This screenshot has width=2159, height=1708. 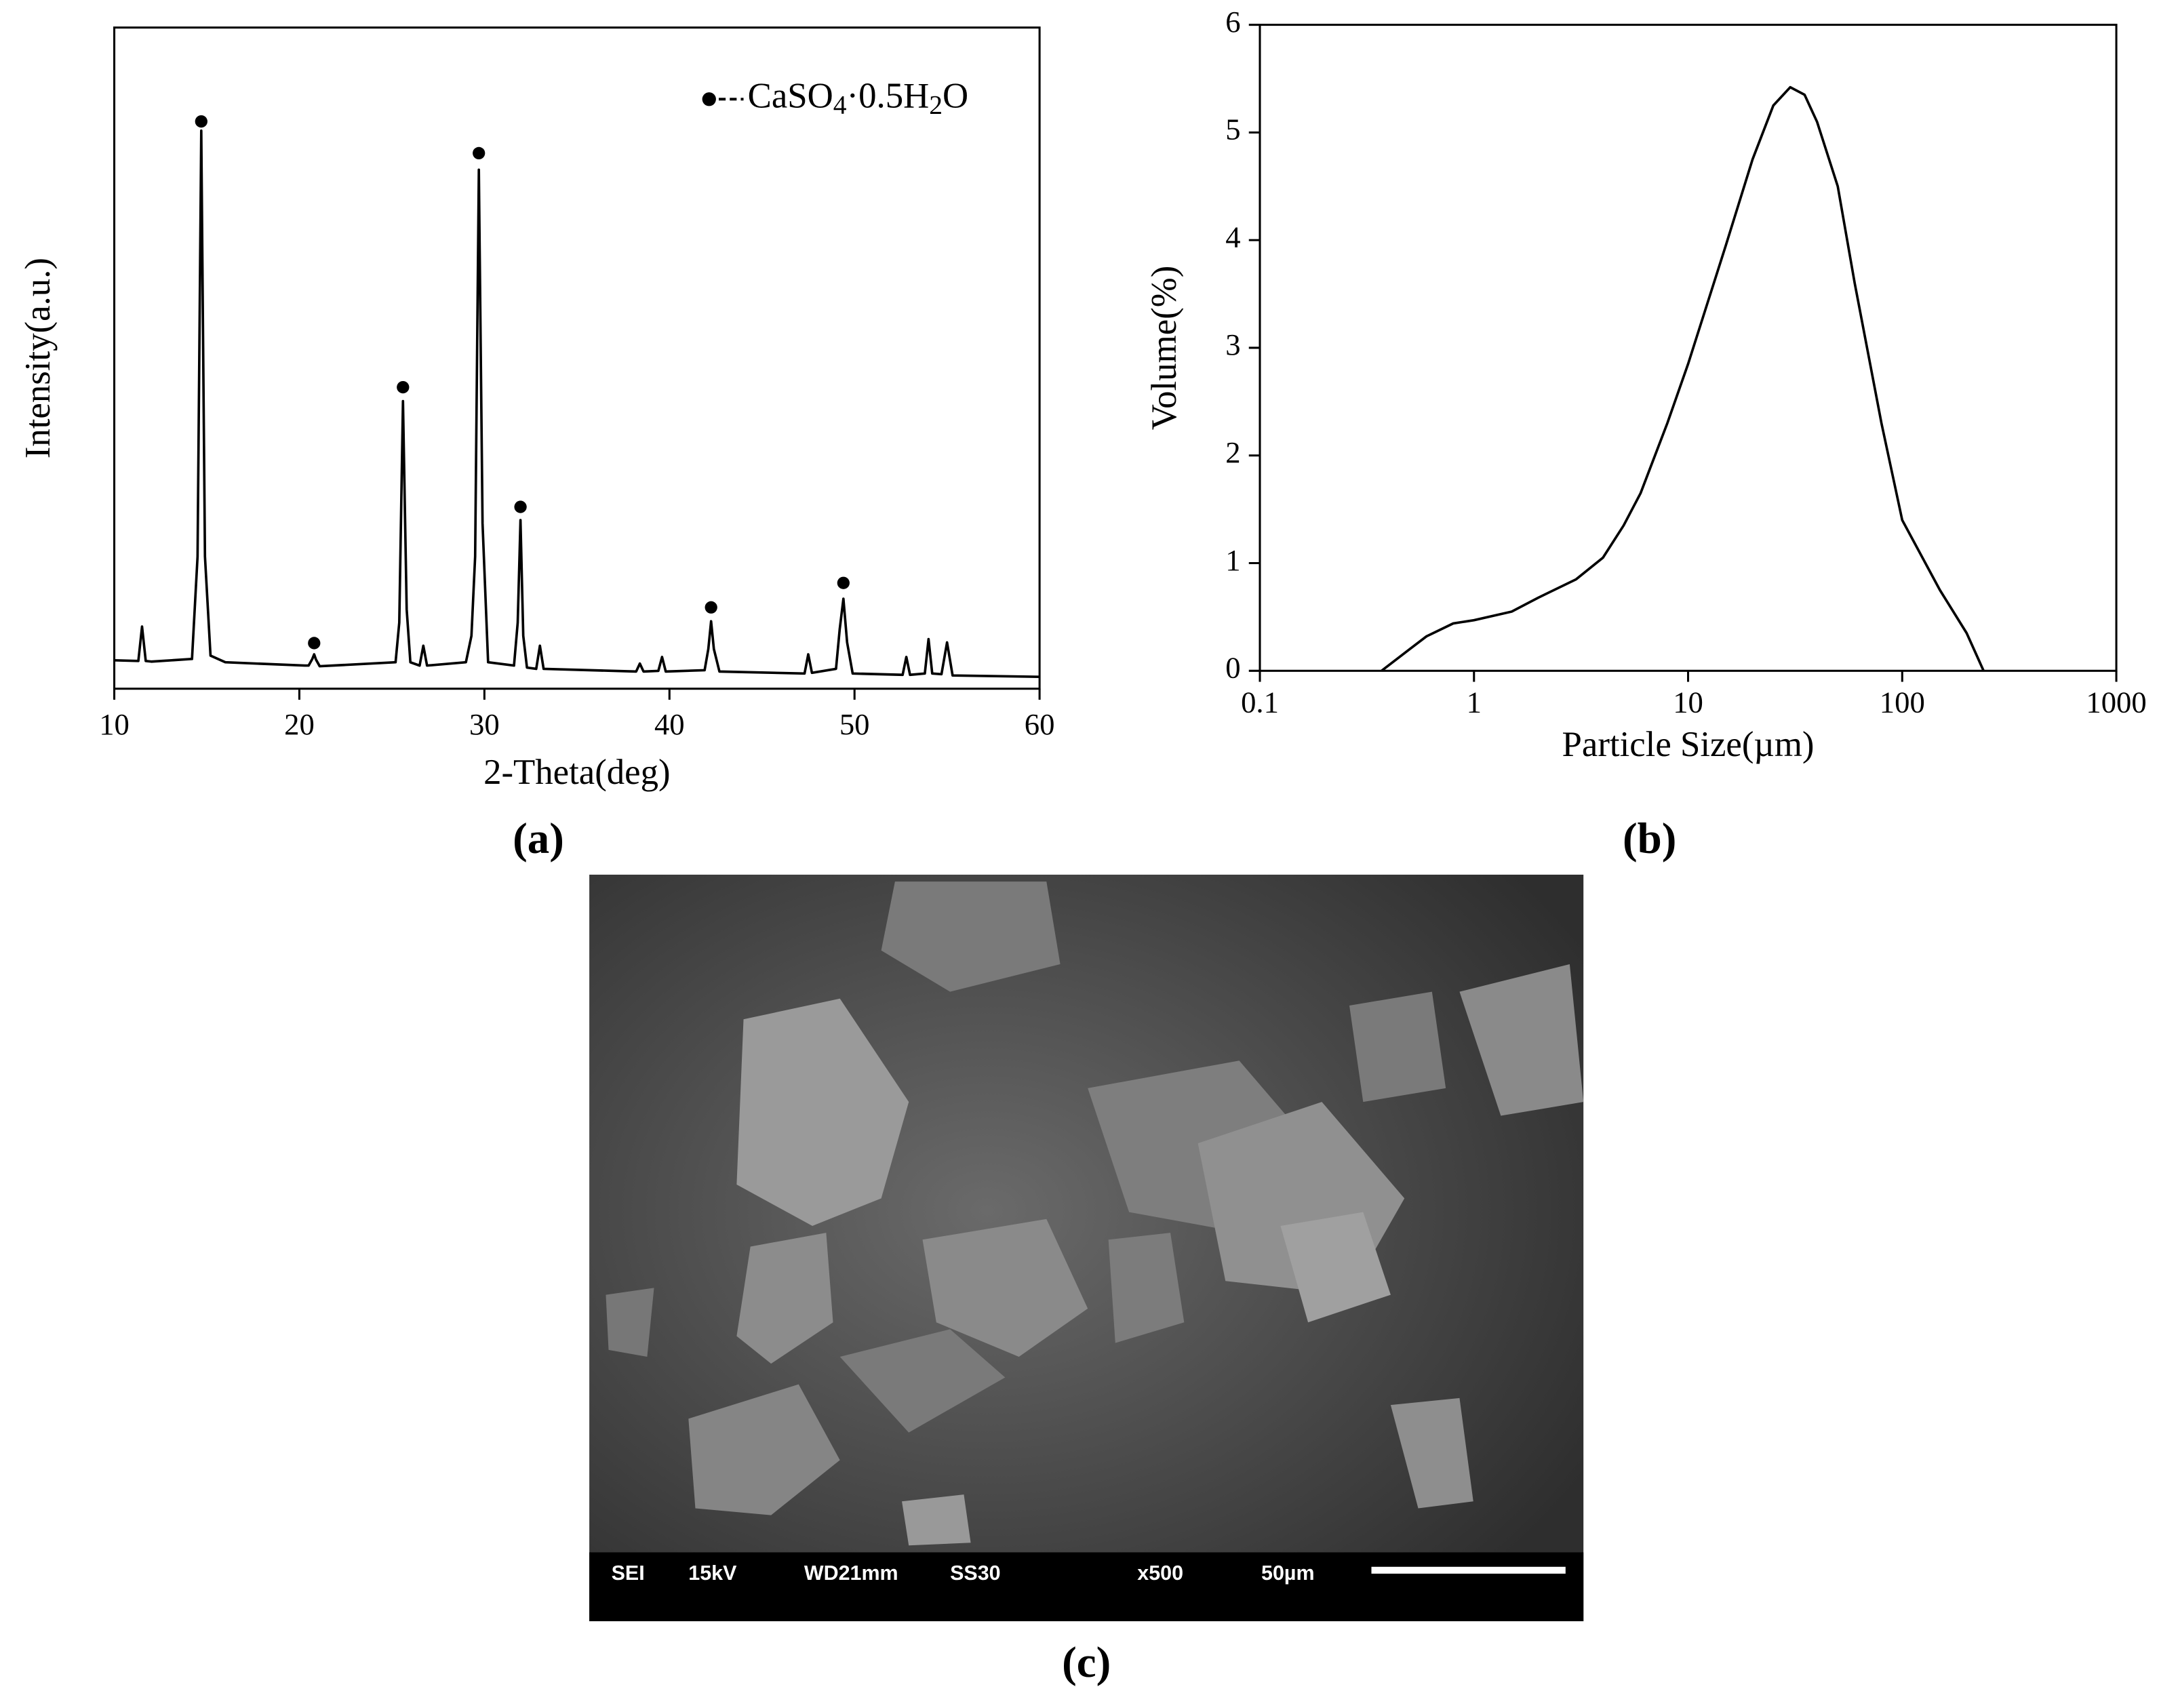 I want to click on x-tick-label: 20, so click(x=299, y=724).